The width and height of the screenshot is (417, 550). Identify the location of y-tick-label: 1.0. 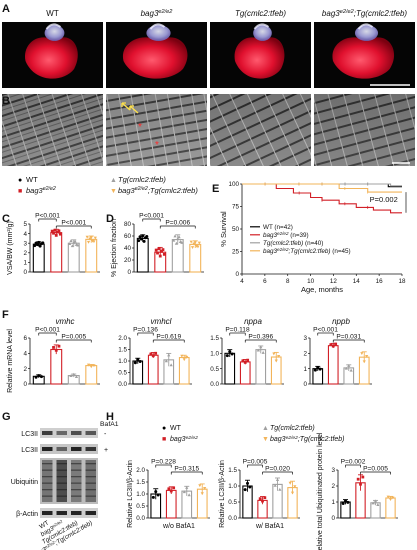
(232, 486).